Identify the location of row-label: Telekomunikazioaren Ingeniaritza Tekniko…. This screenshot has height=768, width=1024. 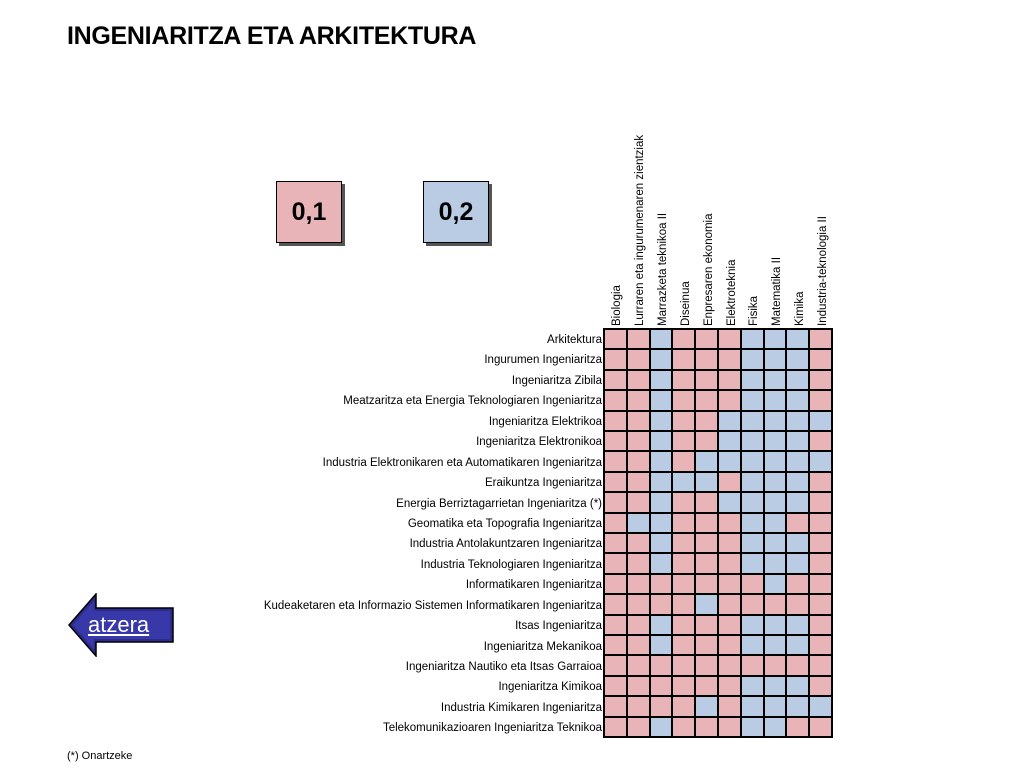
(492, 728).